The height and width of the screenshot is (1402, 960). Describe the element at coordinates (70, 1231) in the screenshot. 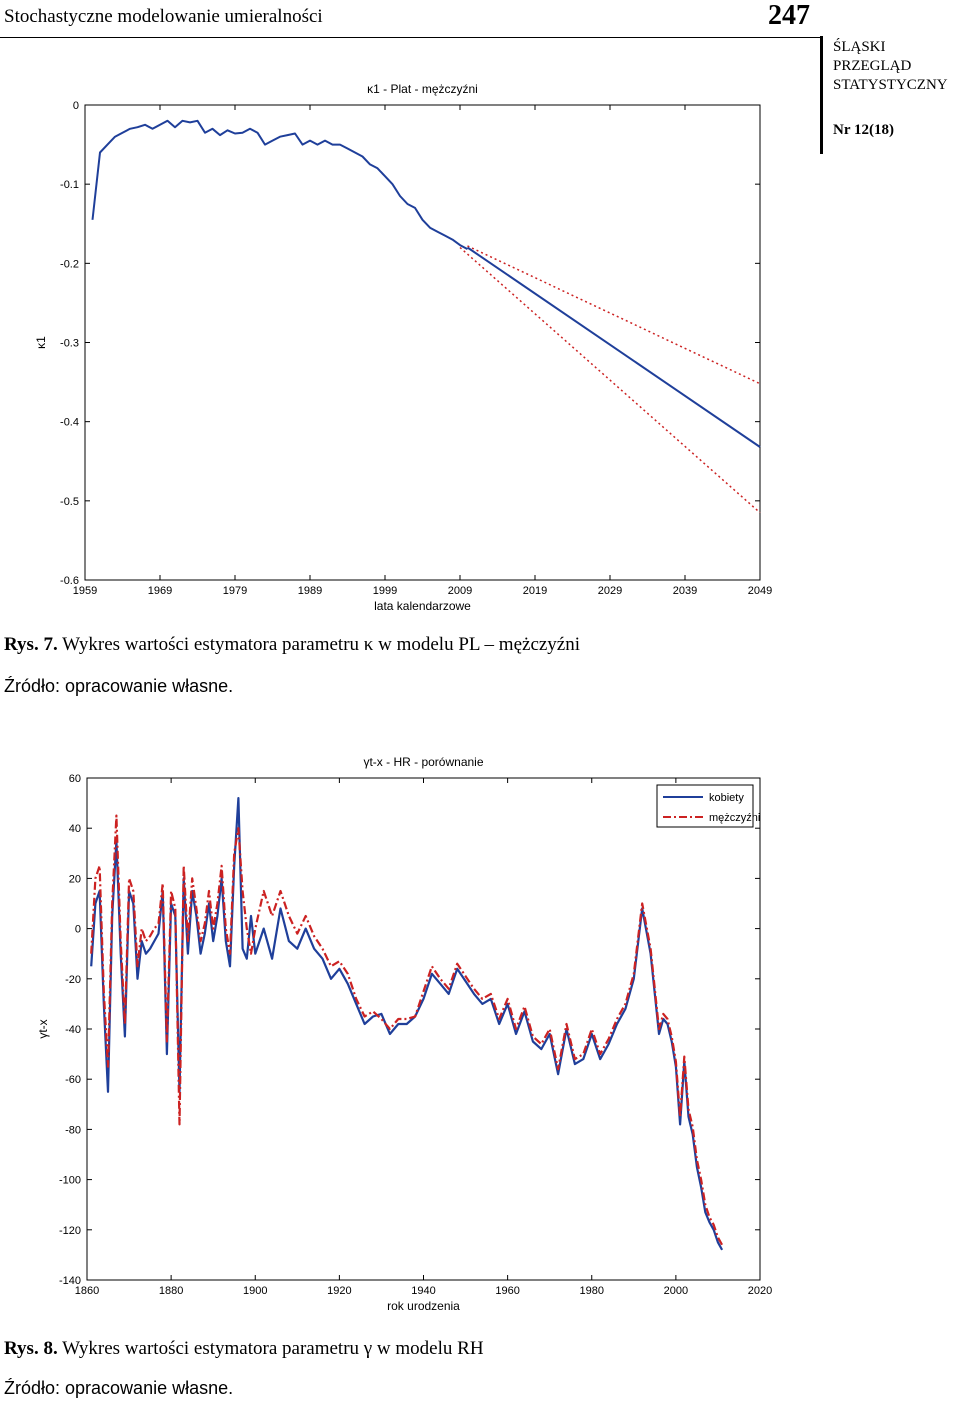

I see `y-tick-label: -120` at that location.